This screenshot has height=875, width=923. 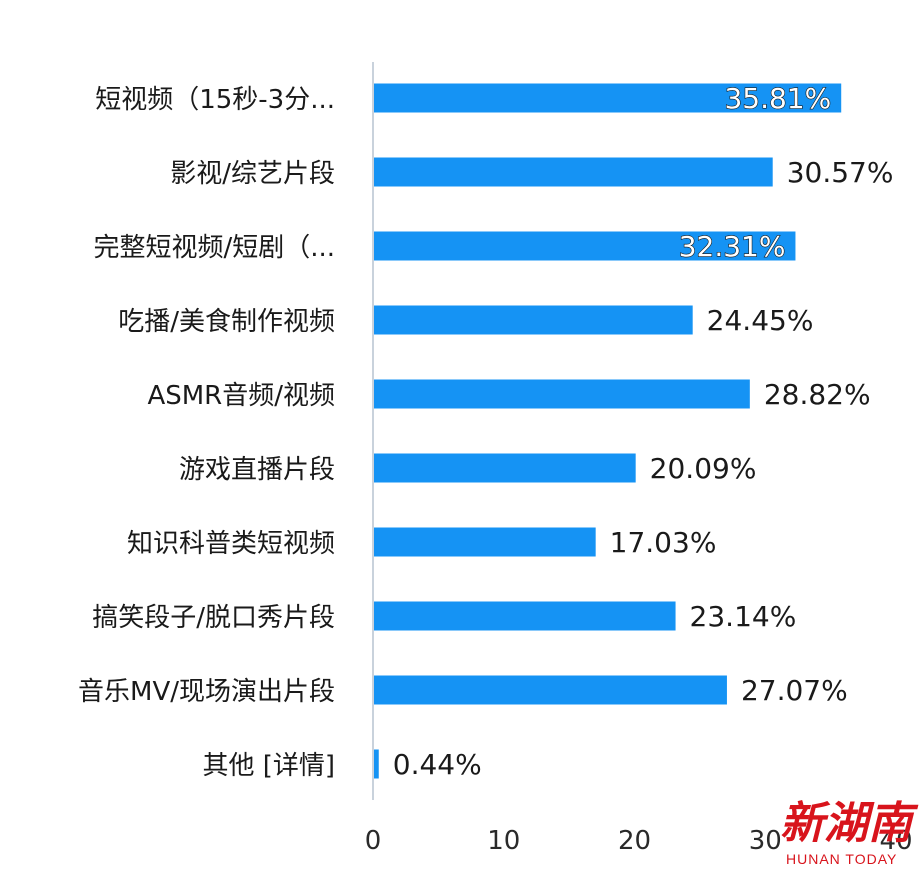 I want to click on category-label: 知识科普类短视频, so click(x=231, y=544).